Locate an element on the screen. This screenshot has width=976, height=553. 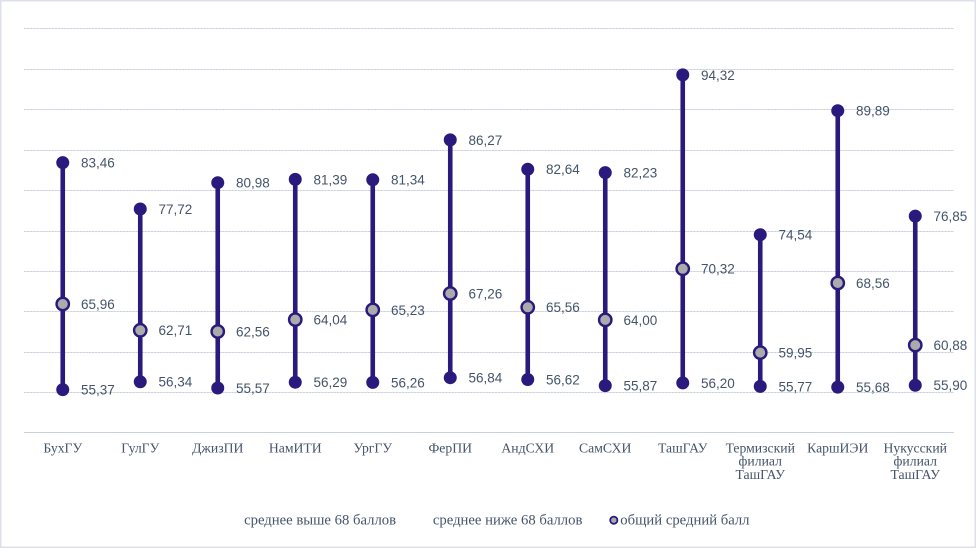
svg-text: 65,56 is located at coordinates (563, 307).